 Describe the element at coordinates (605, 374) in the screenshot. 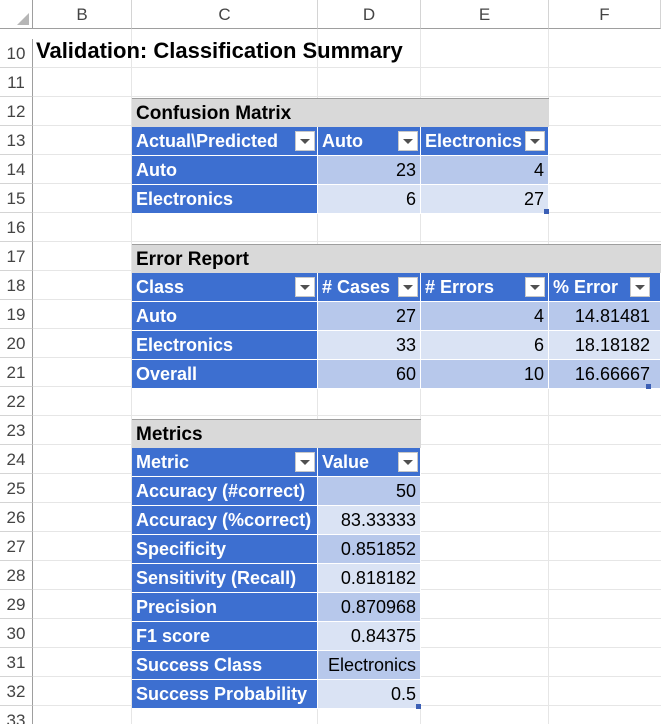

I see `error-value-cell: 16.66667` at that location.